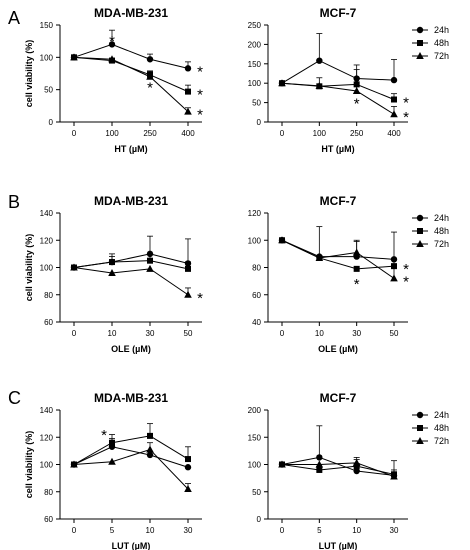 Image resolution: width=470 pixels, height=550 pixels. Describe the element at coordinates (131, 349) in the screenshot. I see `x-axis-label: OLE (µM)` at that location.